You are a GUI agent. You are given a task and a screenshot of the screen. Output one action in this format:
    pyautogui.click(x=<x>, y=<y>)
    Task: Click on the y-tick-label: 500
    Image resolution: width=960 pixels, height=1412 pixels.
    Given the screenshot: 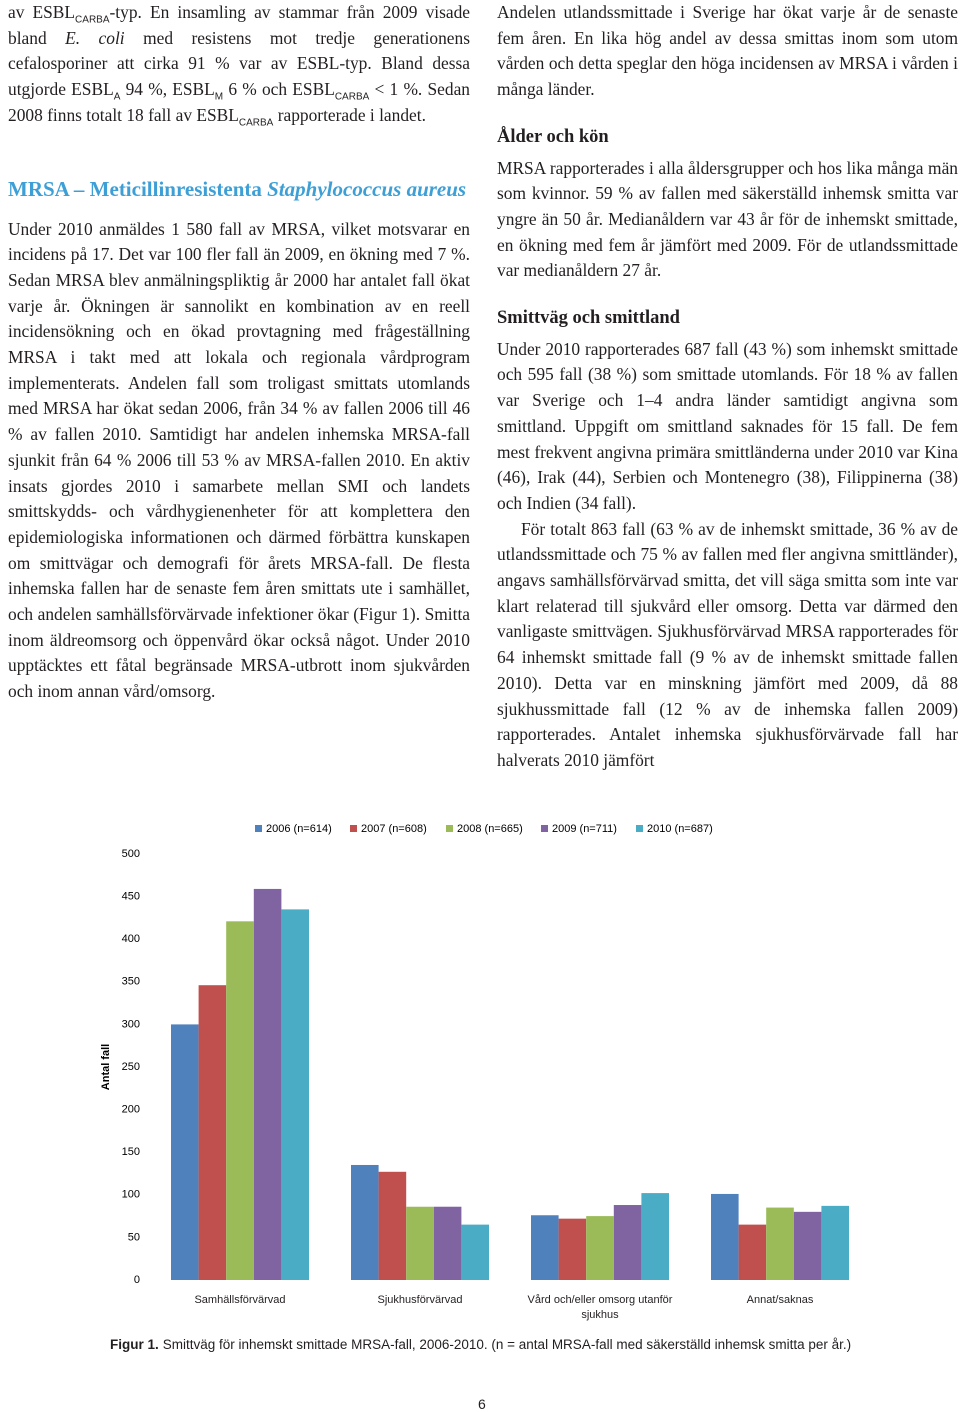 What is the action you would take?
    pyautogui.click(x=131, y=854)
    